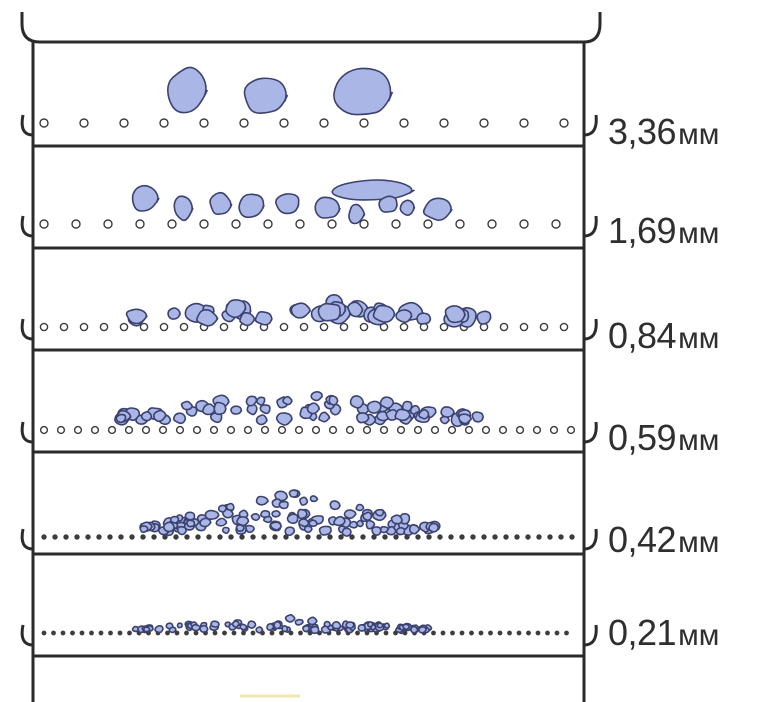 The width and height of the screenshot is (761, 702). Describe the element at coordinates (642, 632) in the screenshot. I see `mesh-value: 0,21` at that location.